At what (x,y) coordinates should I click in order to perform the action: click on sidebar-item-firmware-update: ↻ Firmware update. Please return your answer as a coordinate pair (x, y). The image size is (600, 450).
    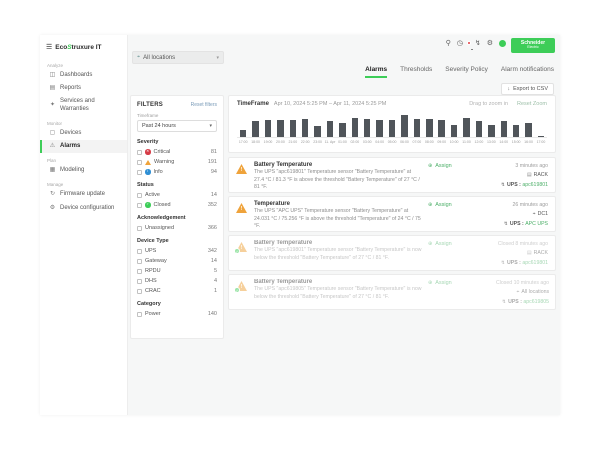
    Looking at the image, I should click on (83, 194).